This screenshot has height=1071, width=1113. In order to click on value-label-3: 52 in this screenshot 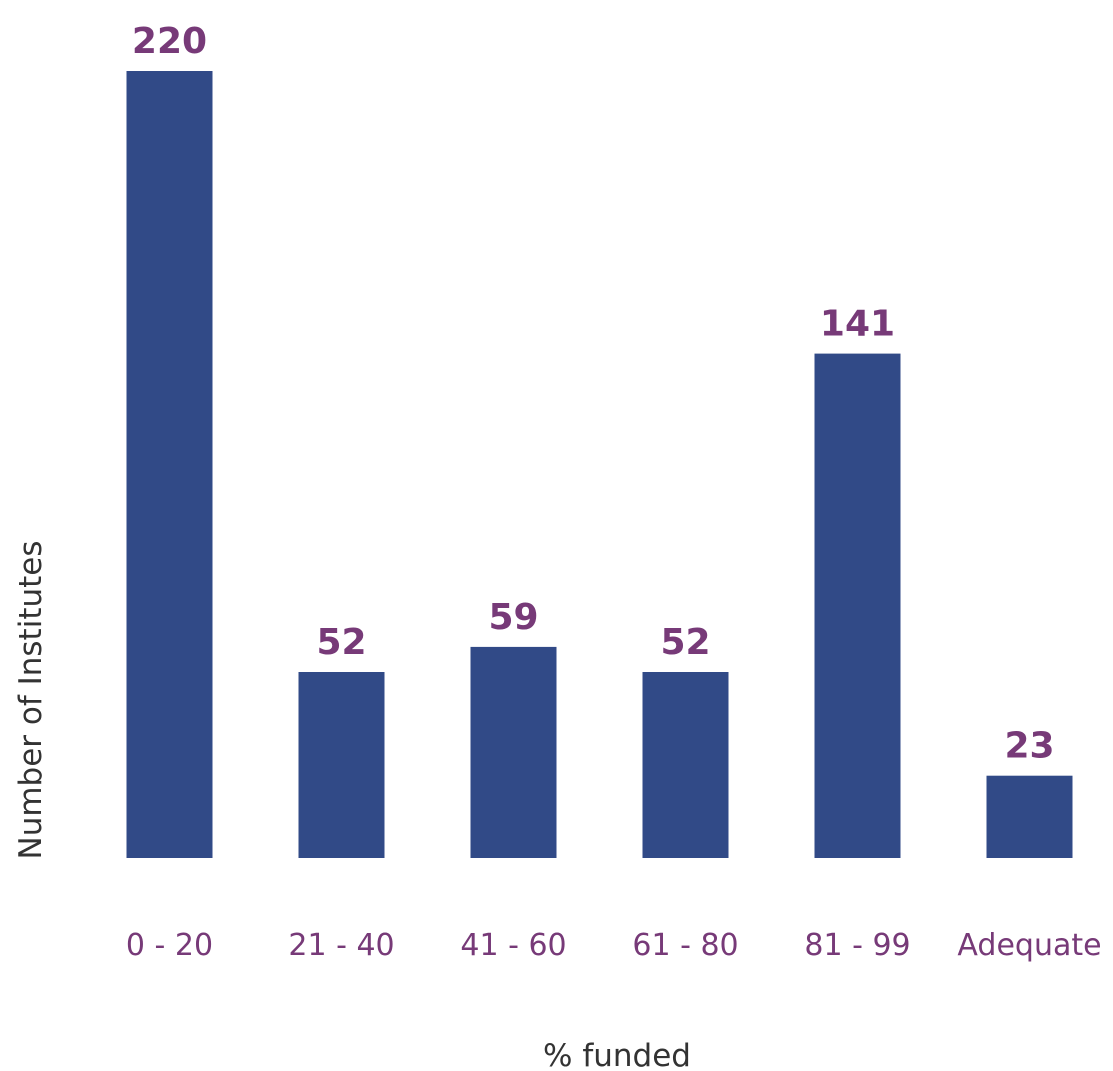, I will do `click(685, 642)`.